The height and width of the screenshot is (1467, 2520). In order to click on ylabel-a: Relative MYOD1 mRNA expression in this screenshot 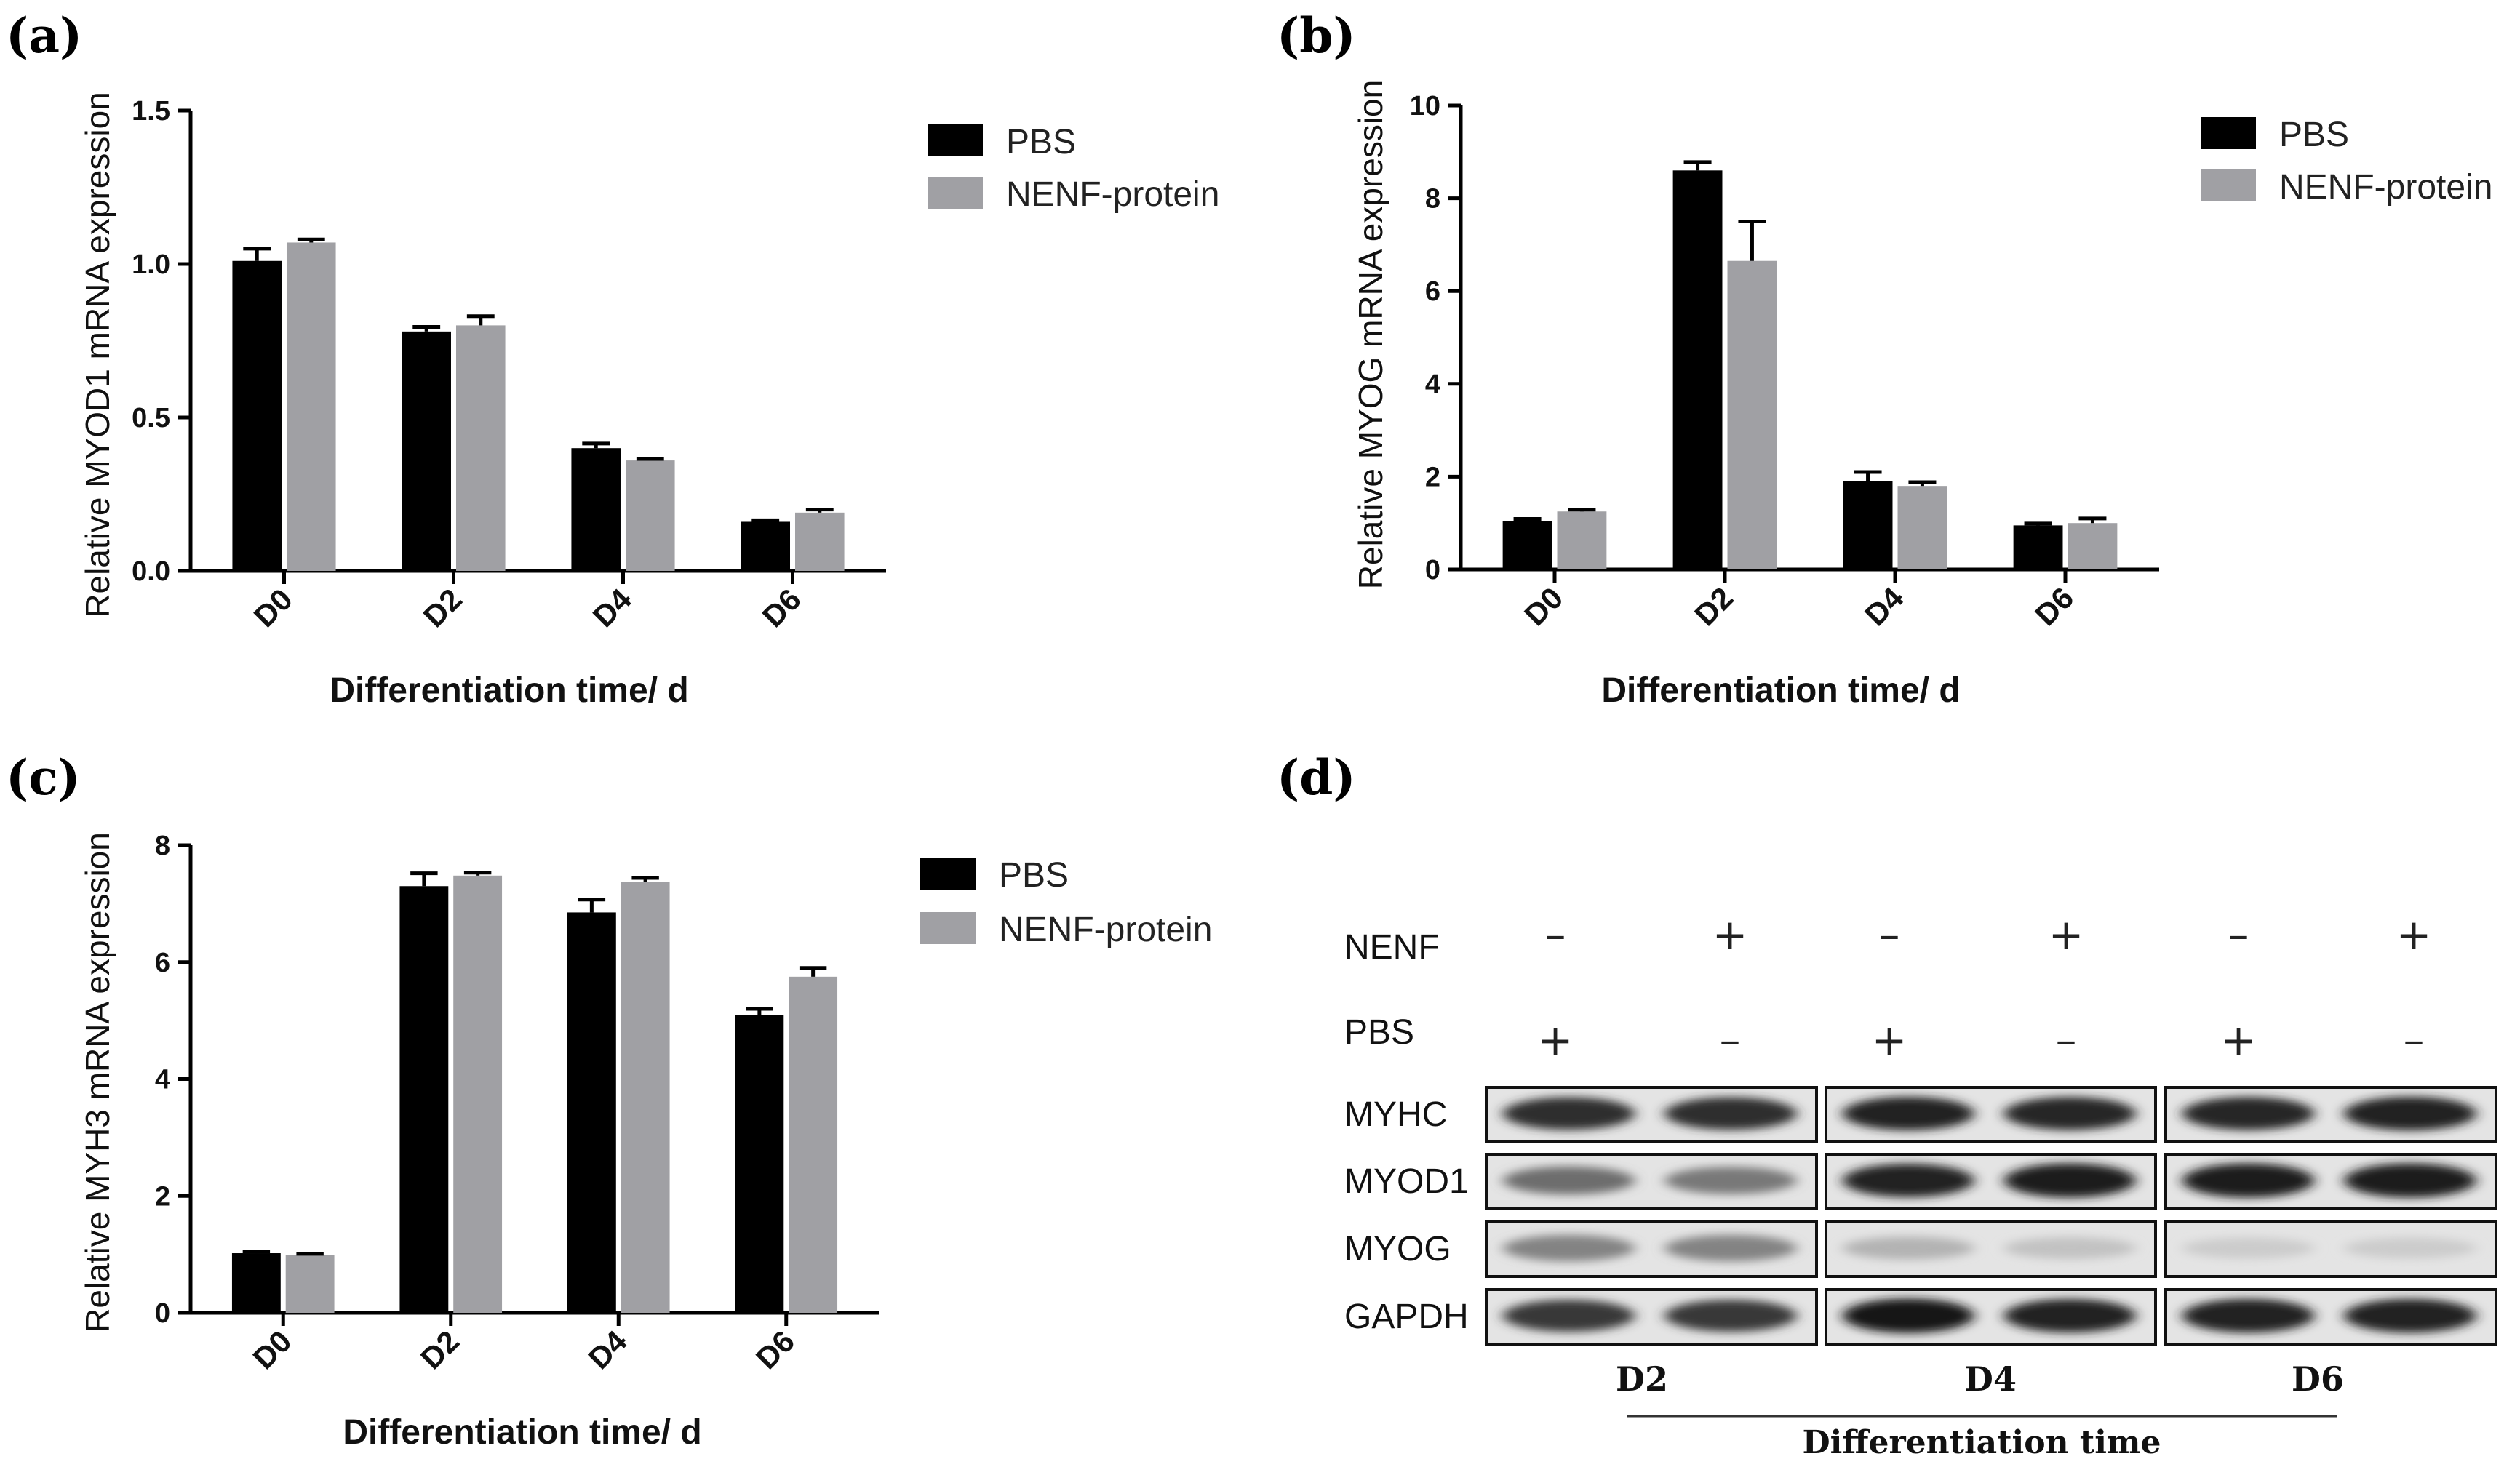, I will do `click(97, 355)`.